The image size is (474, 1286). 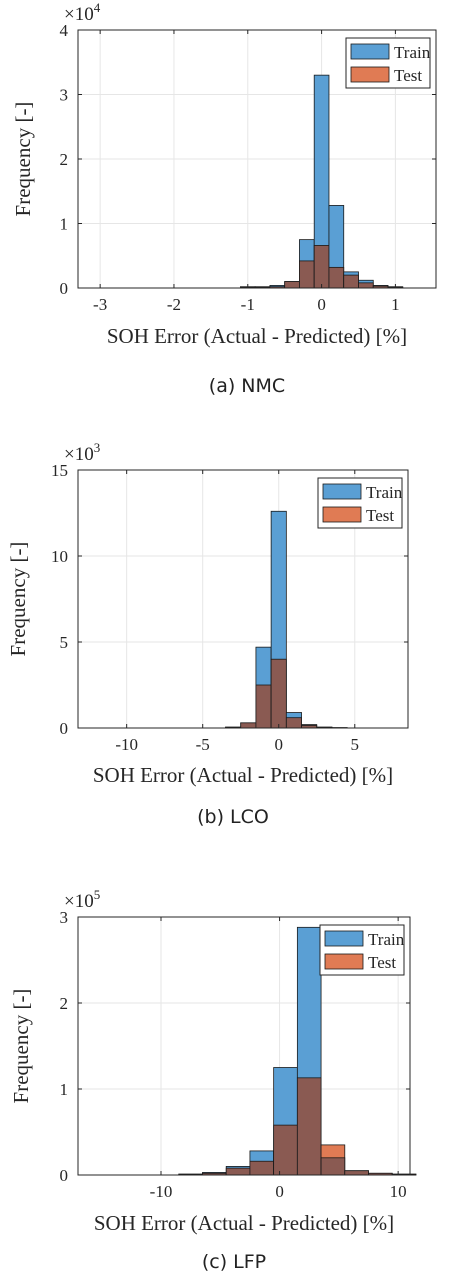 What do you see at coordinates (395, 304) in the screenshot?
I see `x-tick-label: 1` at bounding box center [395, 304].